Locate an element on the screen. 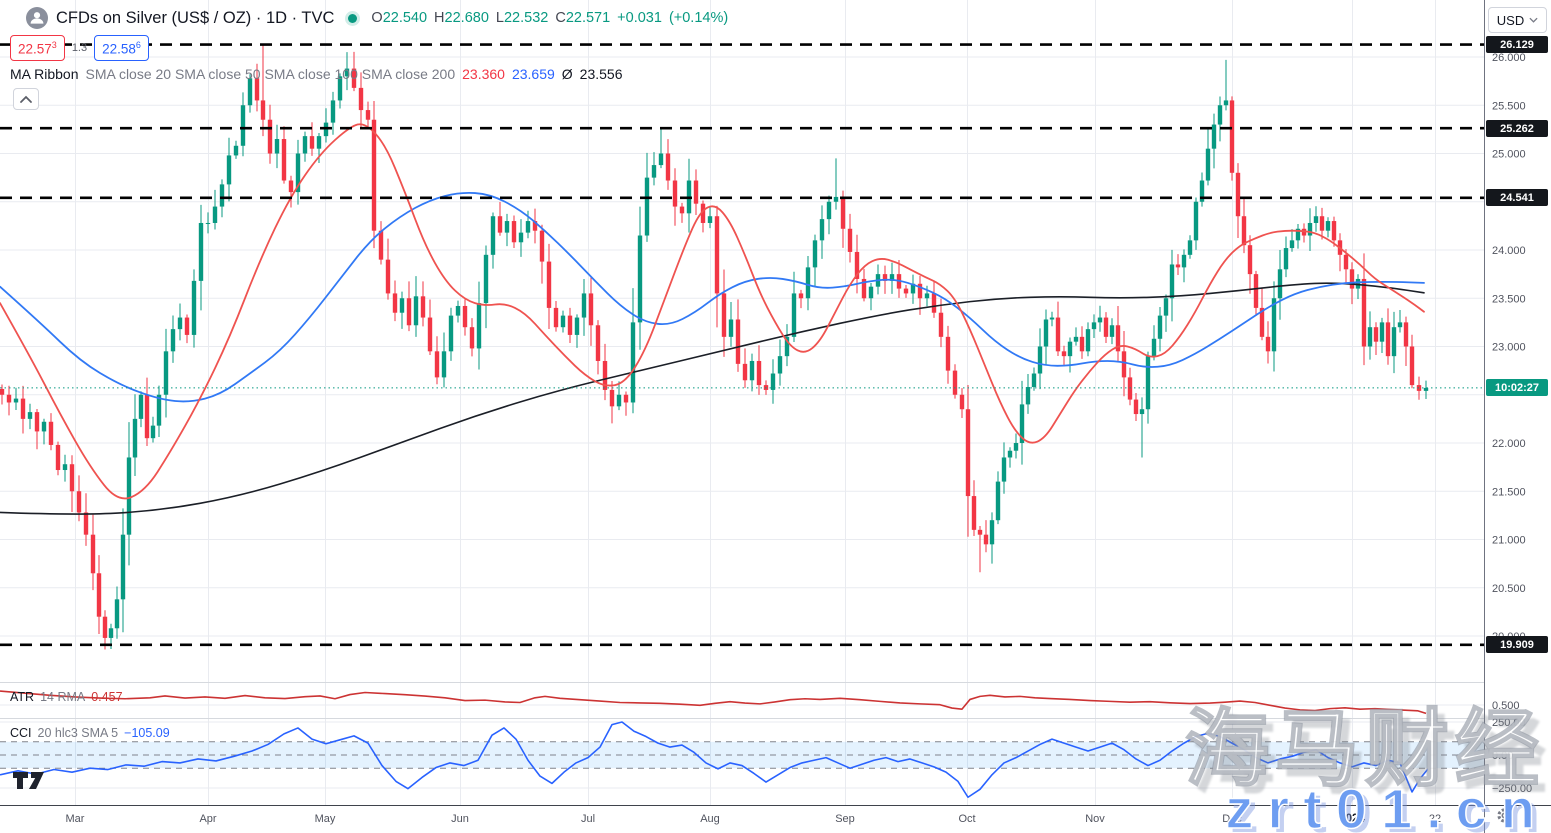 This screenshot has width=1551, height=833. price-level-label: 24.541 is located at coordinates (1517, 197).